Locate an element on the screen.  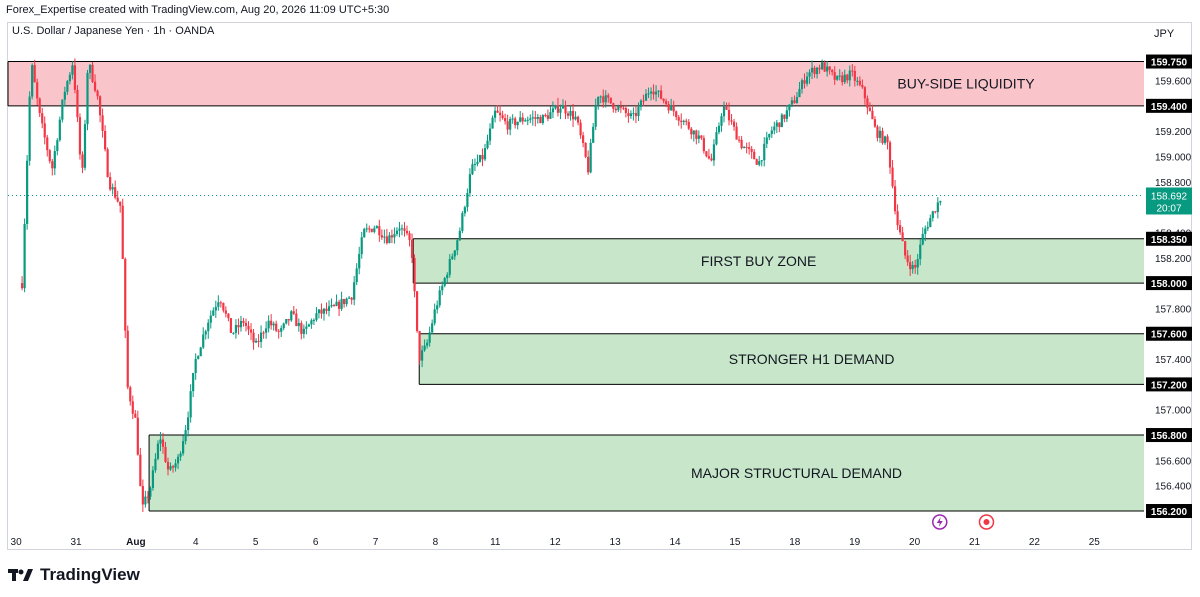
zone-3: MAJOR STRUCTURAL DEMAND is located at coordinates (646, 473).